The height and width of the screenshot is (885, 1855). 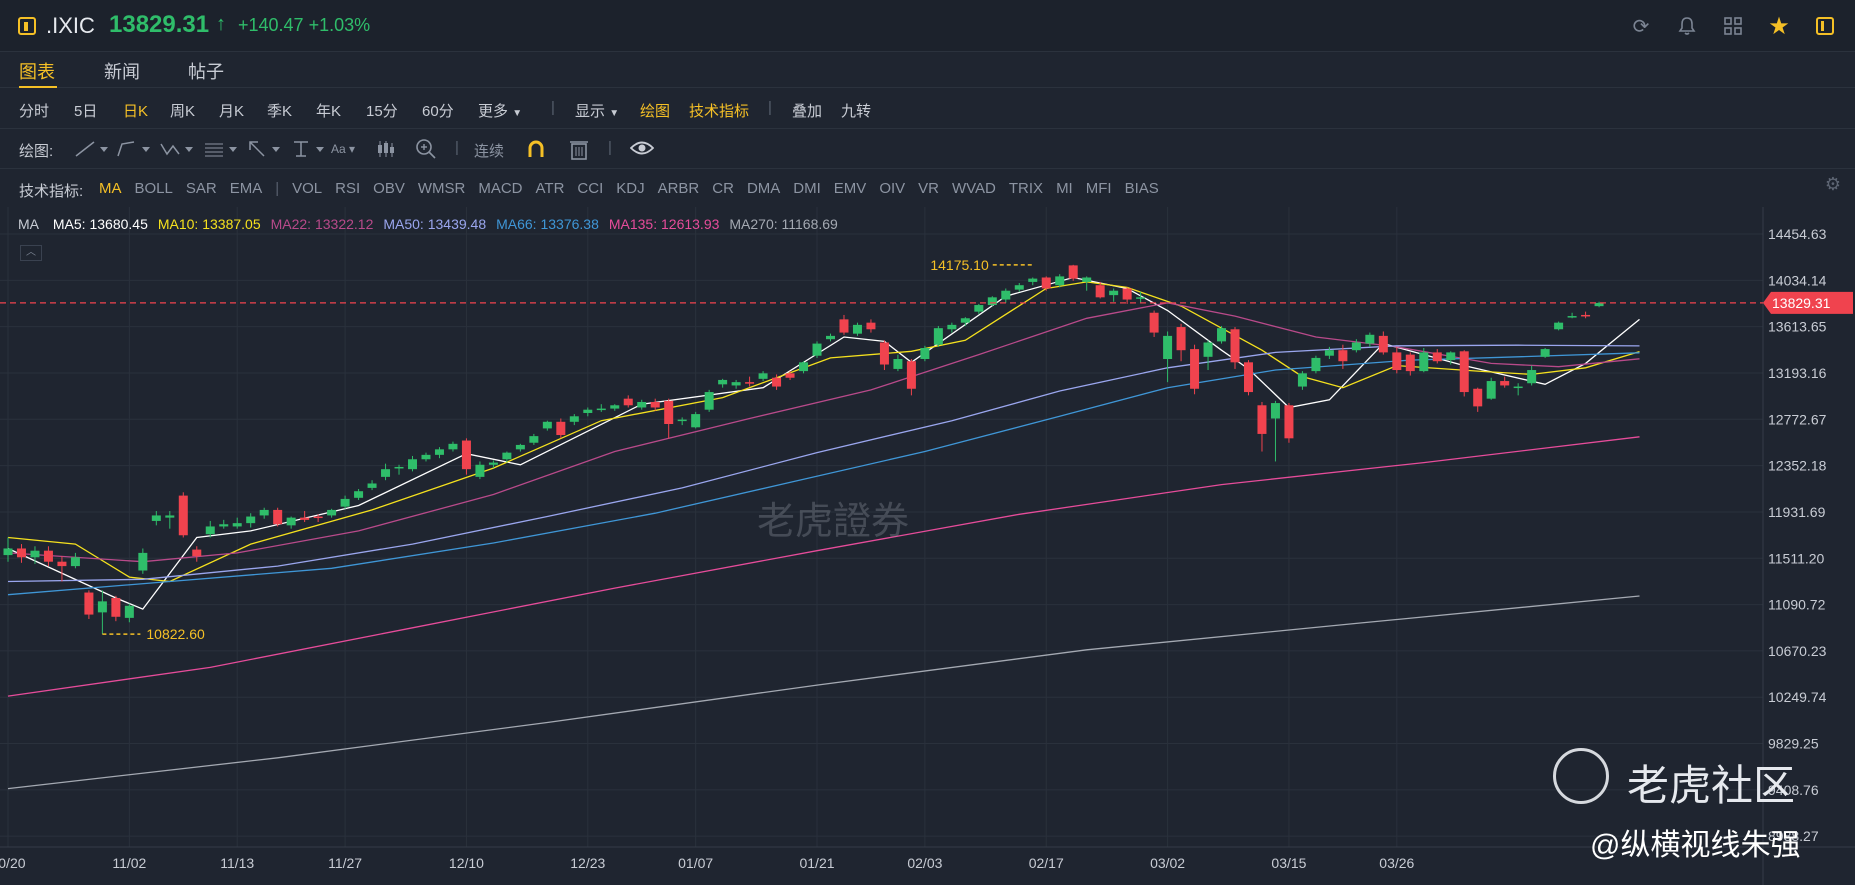 What do you see at coordinates (678, 188) in the screenshot?
I see `indicator-arbr: ARBR` at bounding box center [678, 188].